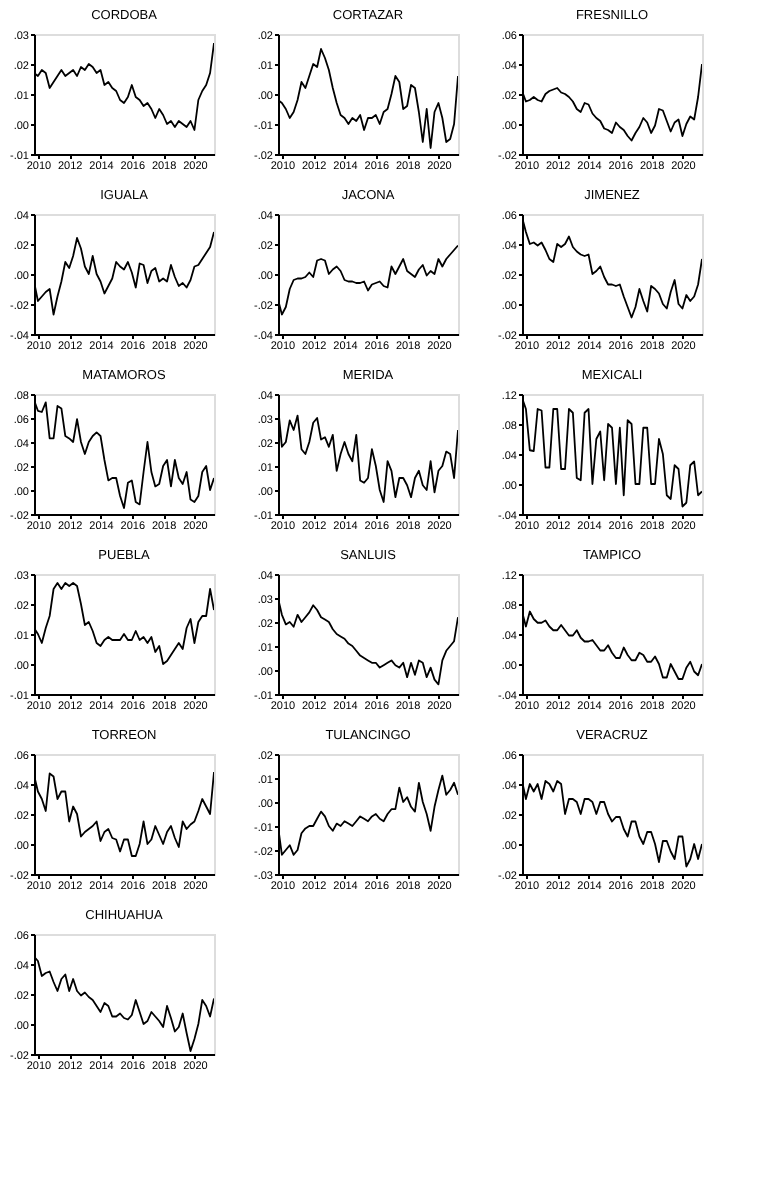 This screenshot has width=758, height=1204. Describe the element at coordinates (124, 454) in the screenshot. I see `line-series` at that location.